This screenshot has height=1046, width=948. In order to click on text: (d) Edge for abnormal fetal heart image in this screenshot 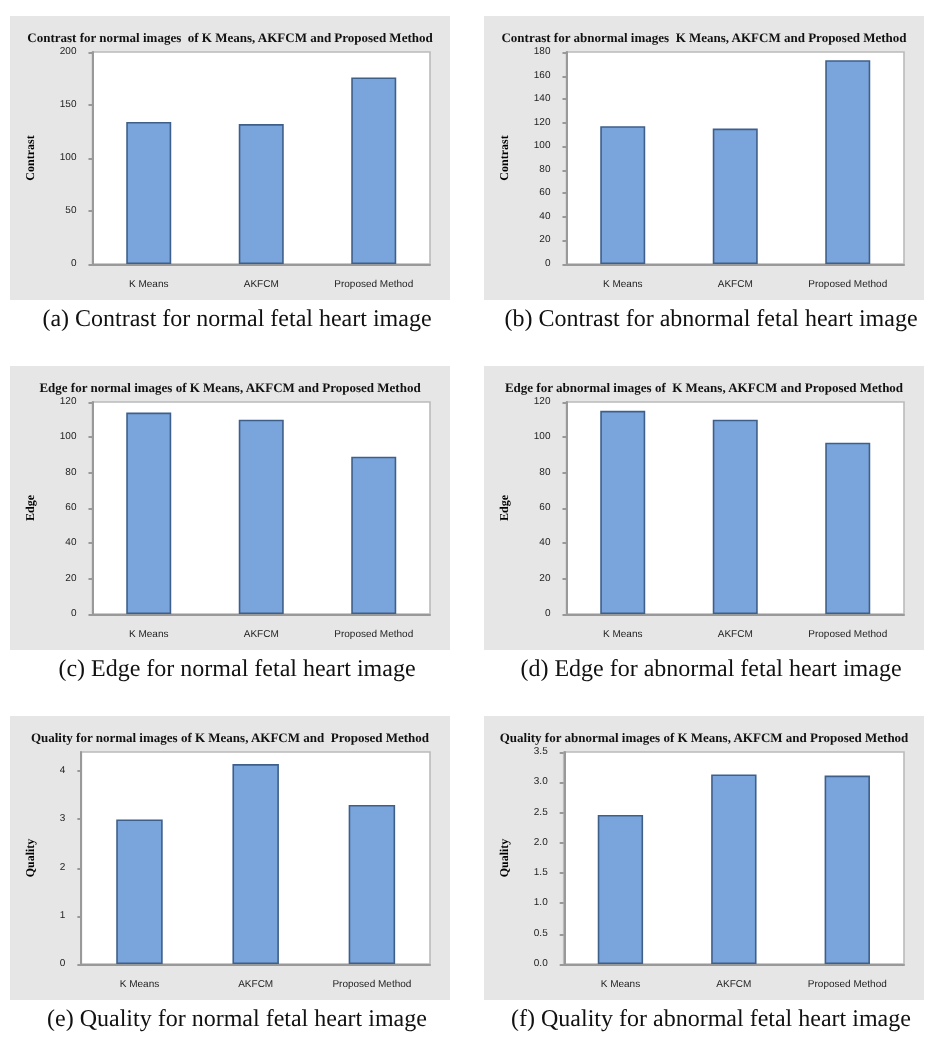, I will do `click(711, 669)`.